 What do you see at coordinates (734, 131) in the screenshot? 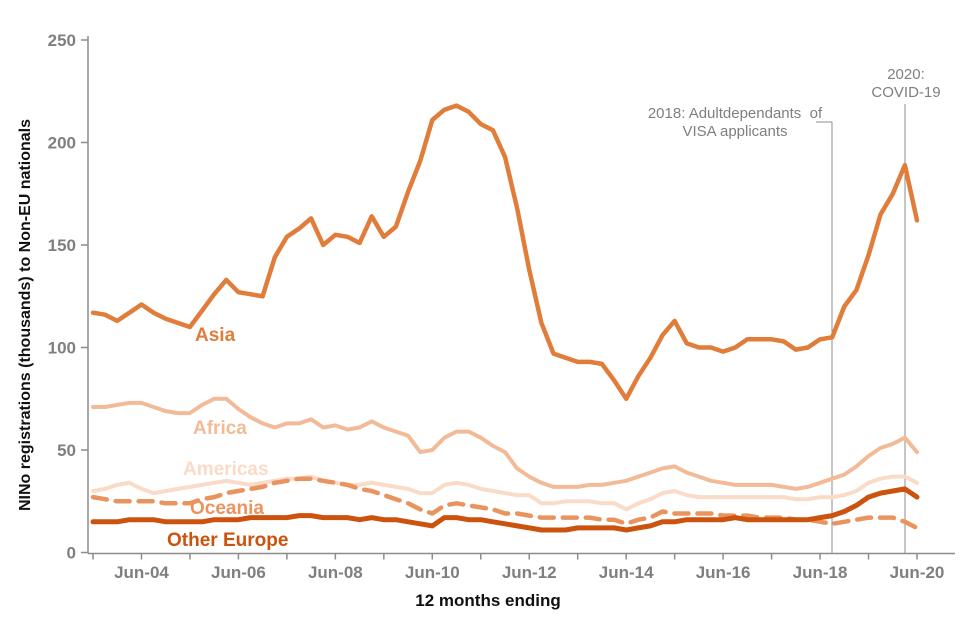
I see `annotation-2018-text-line2: VISA applicants` at bounding box center [734, 131].